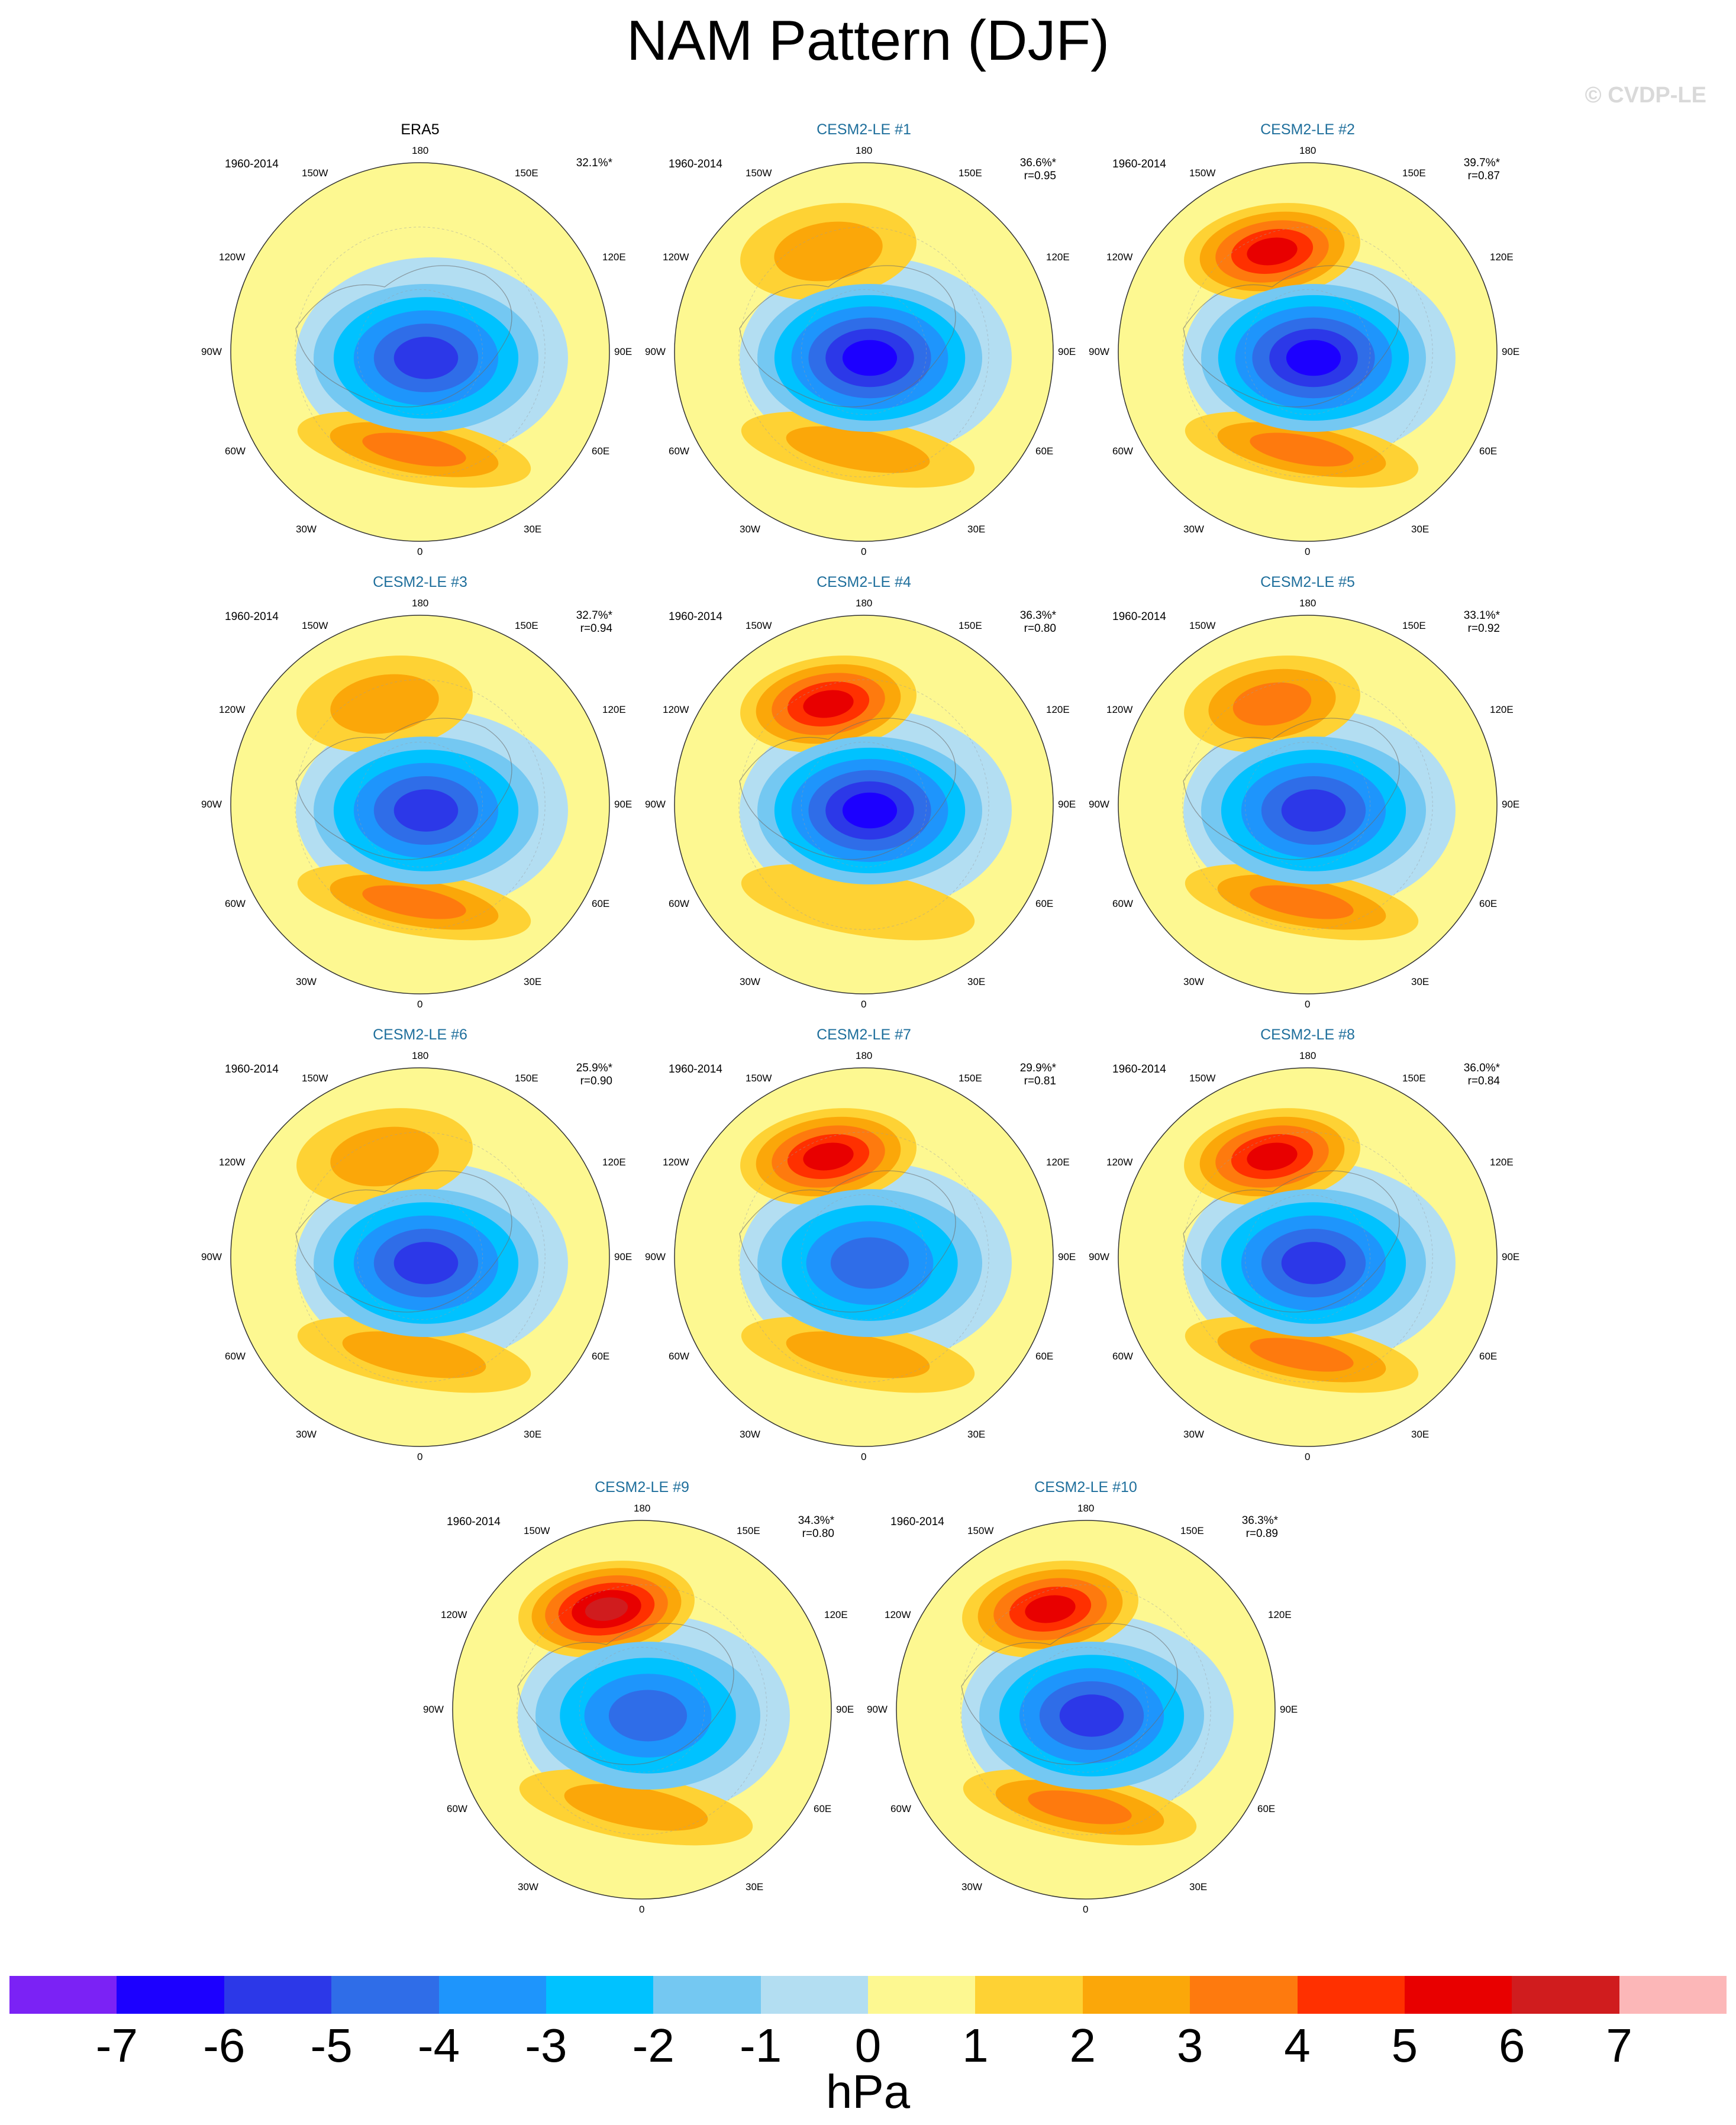  I want to click on colorbar-units: hPa, so click(868, 2091).